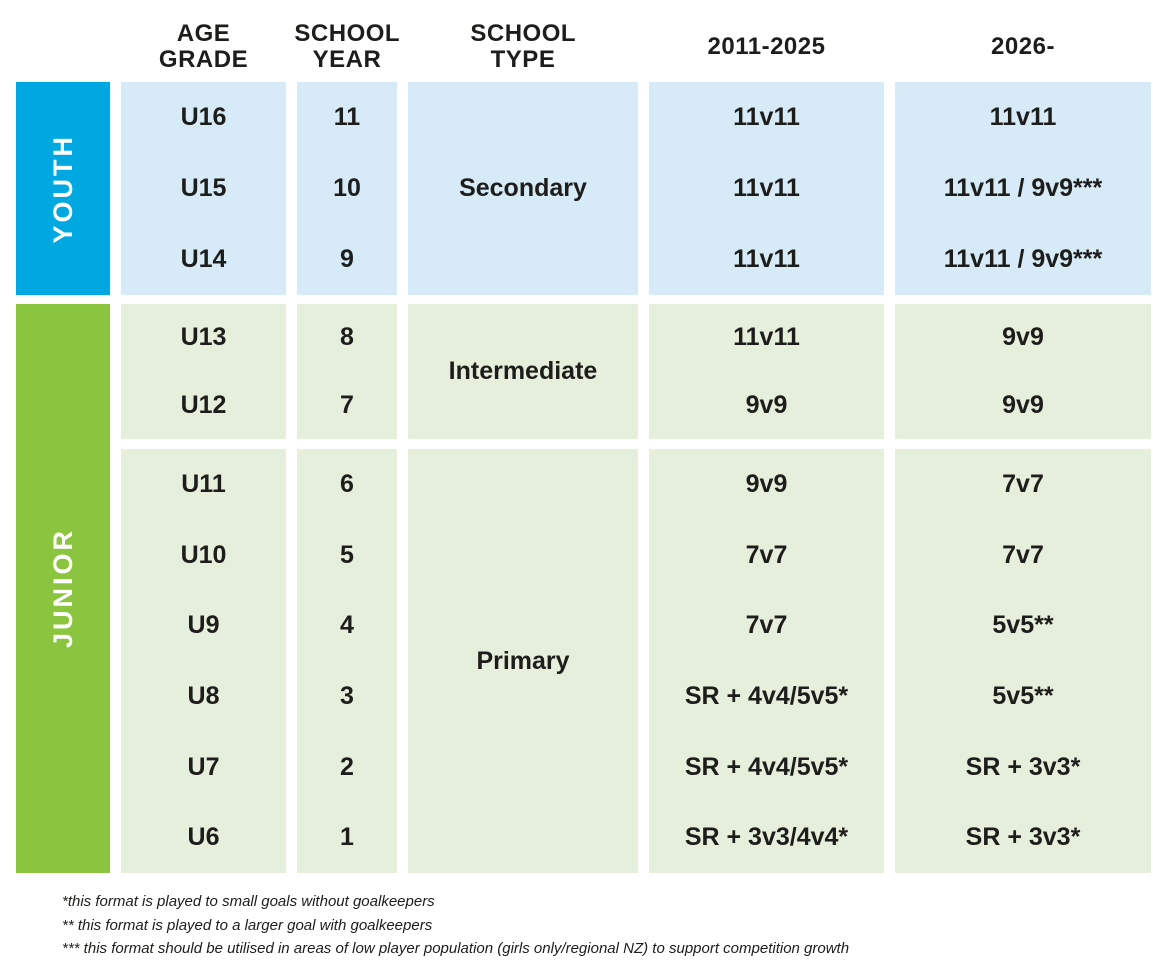  Describe the element at coordinates (203, 837) in the screenshot. I see `age-grade-value: U6` at that location.